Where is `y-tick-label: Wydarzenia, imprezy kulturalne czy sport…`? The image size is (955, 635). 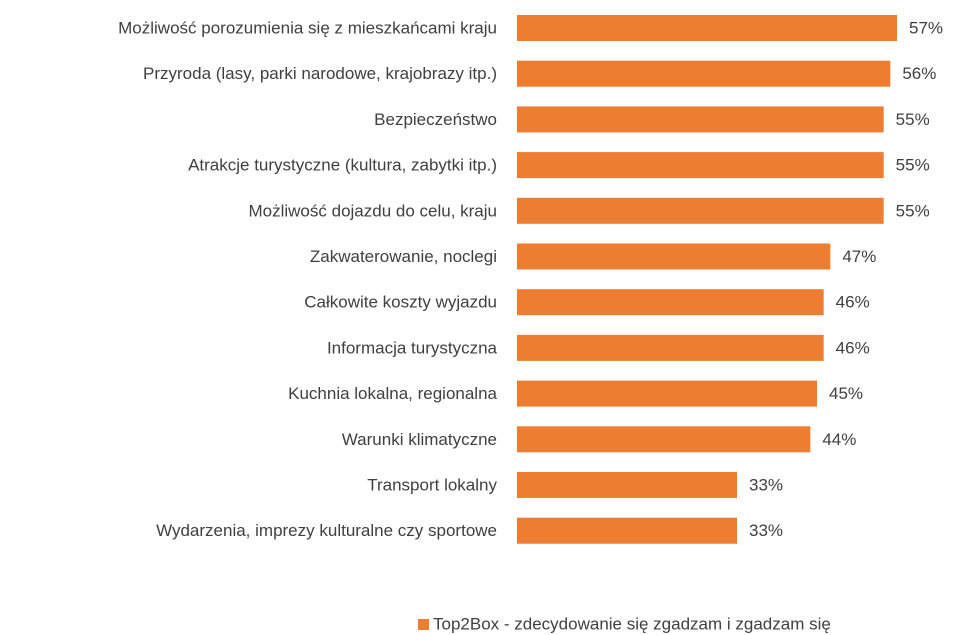 y-tick-label: Wydarzenia, imprezy kulturalne czy sport… is located at coordinates (326, 530).